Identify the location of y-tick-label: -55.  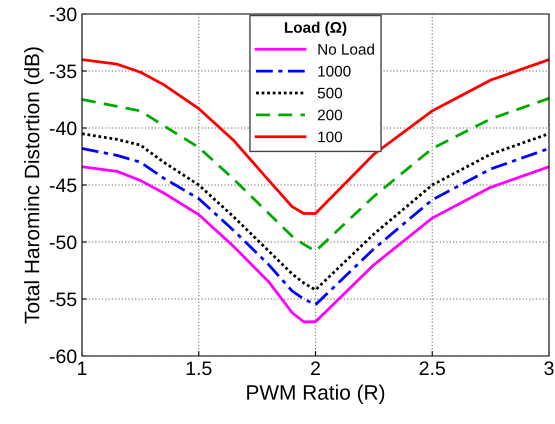
(63, 299).